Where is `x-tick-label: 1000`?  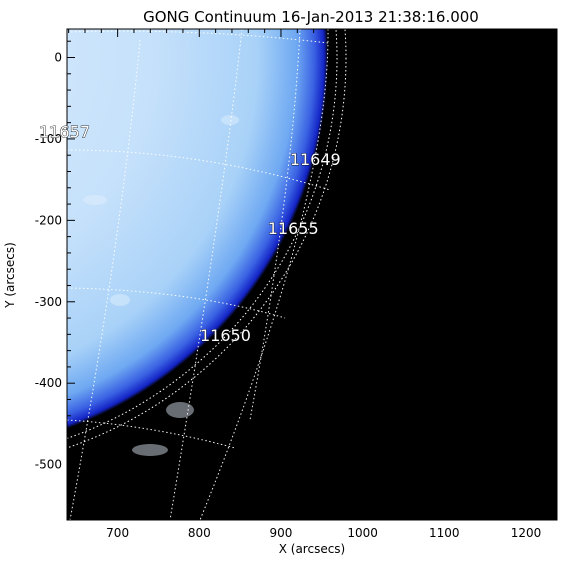
x-tick-label: 1000 is located at coordinates (362, 533).